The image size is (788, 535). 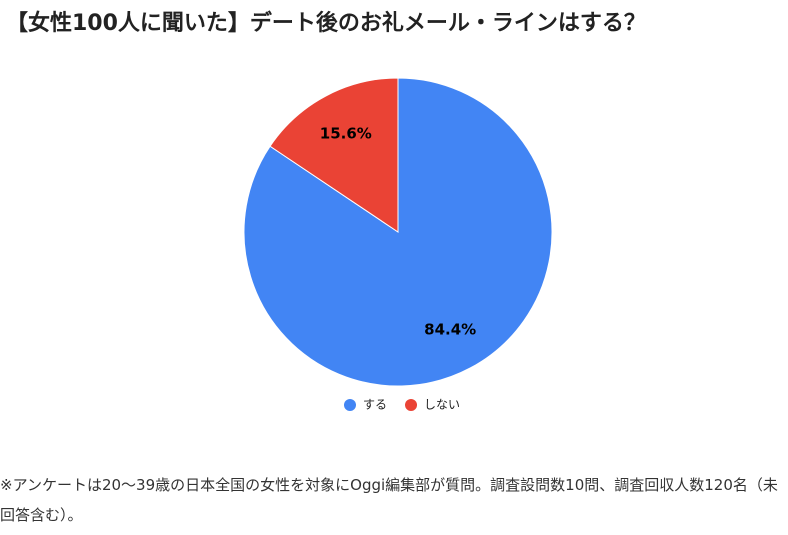 I want to click on value-label: 84.4%, so click(x=450, y=329).